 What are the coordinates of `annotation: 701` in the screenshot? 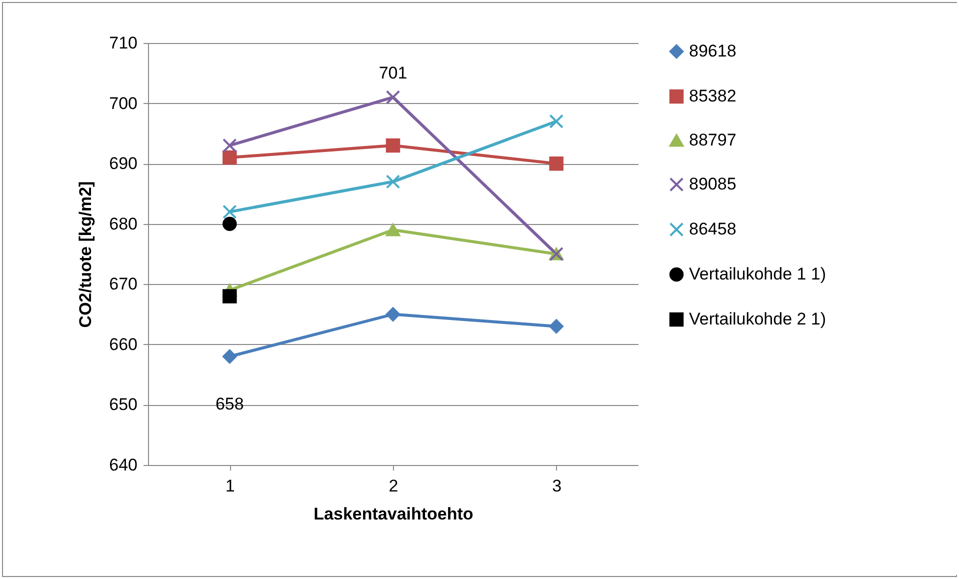 It's located at (393, 72).